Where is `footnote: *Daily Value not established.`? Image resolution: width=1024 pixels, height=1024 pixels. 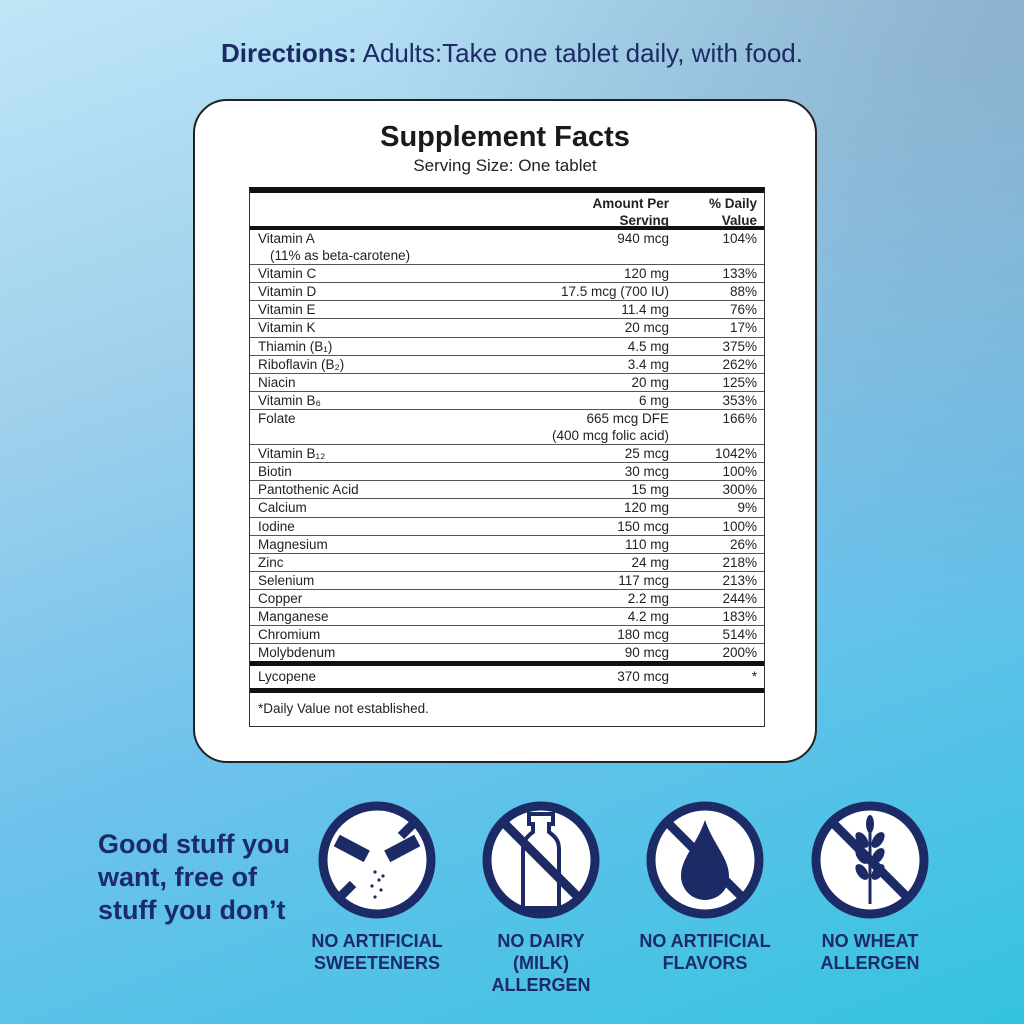
footnote: *Daily Value not established. is located at coordinates (343, 709).